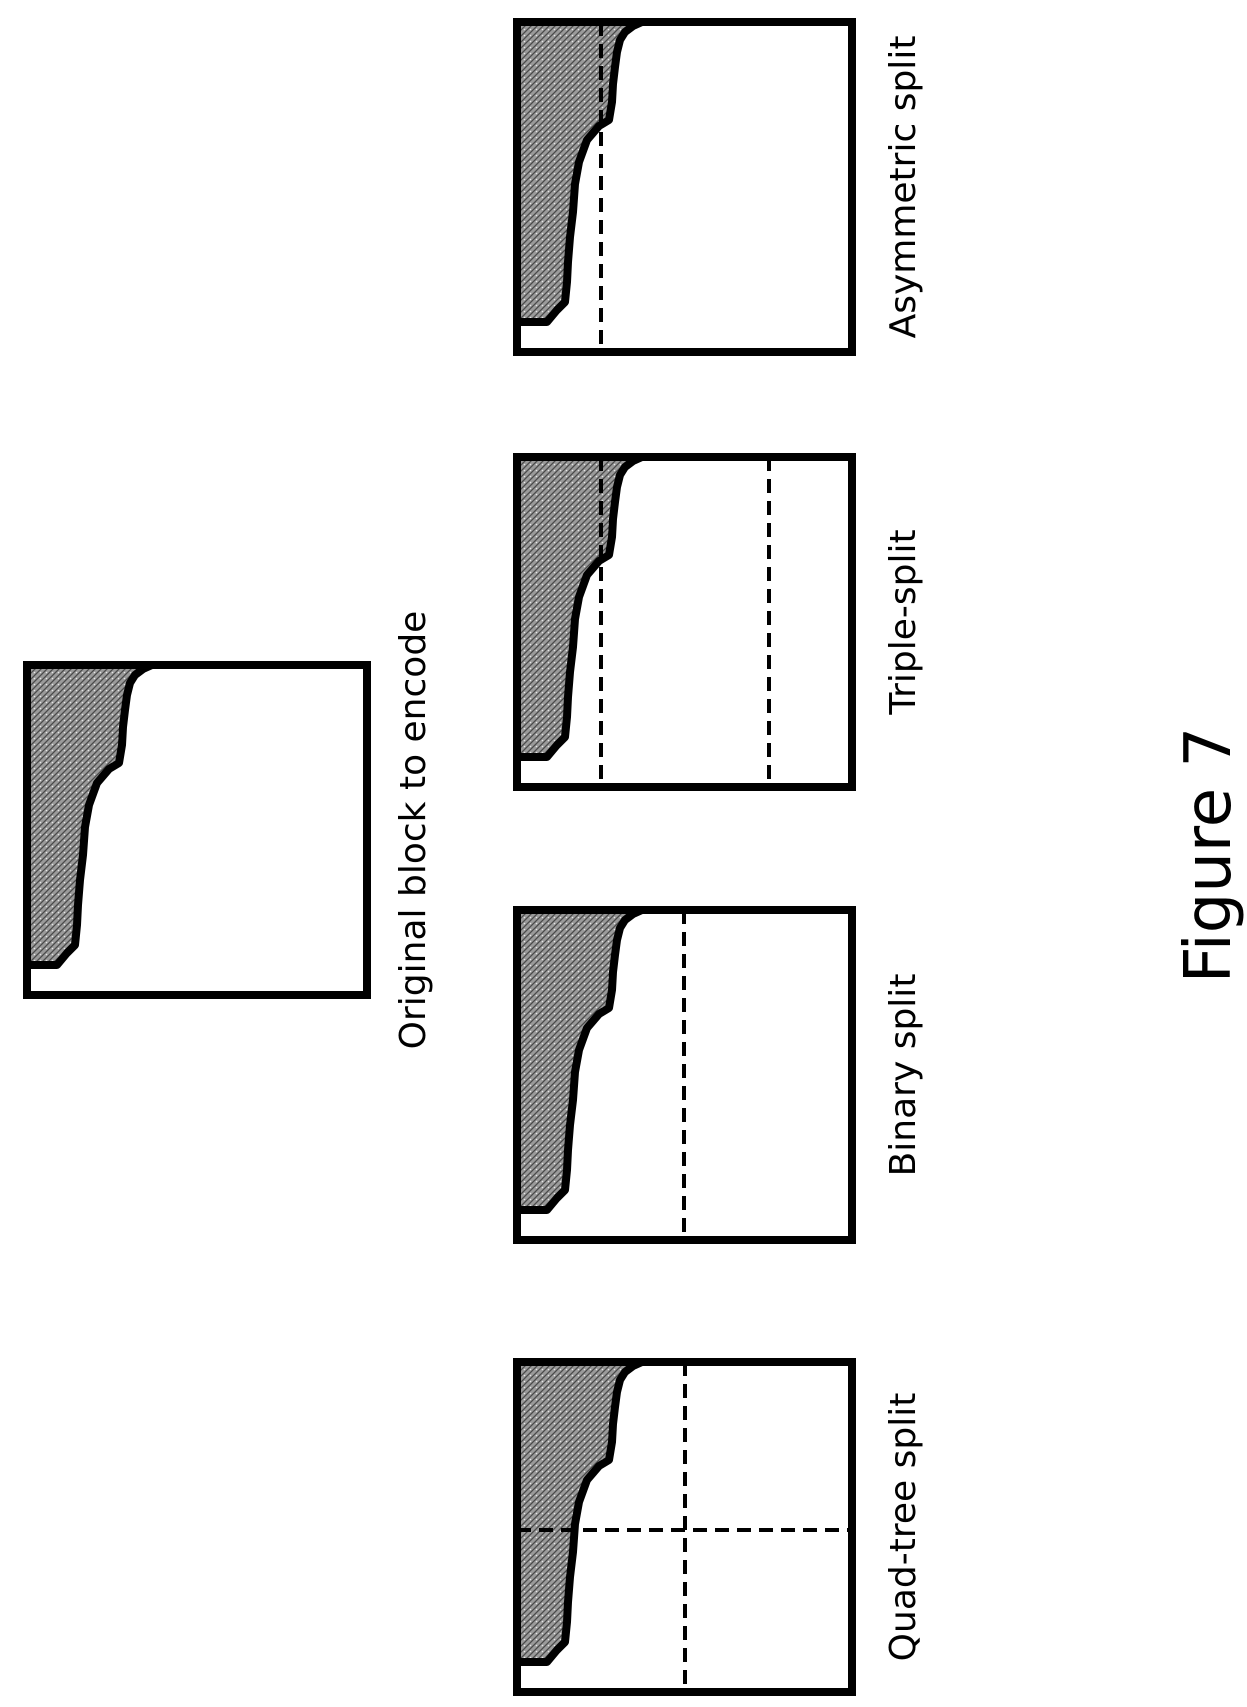 This screenshot has width=1247, height=1707. Describe the element at coordinates (684, 1075) in the screenshot. I see `binary-split-block` at that location.